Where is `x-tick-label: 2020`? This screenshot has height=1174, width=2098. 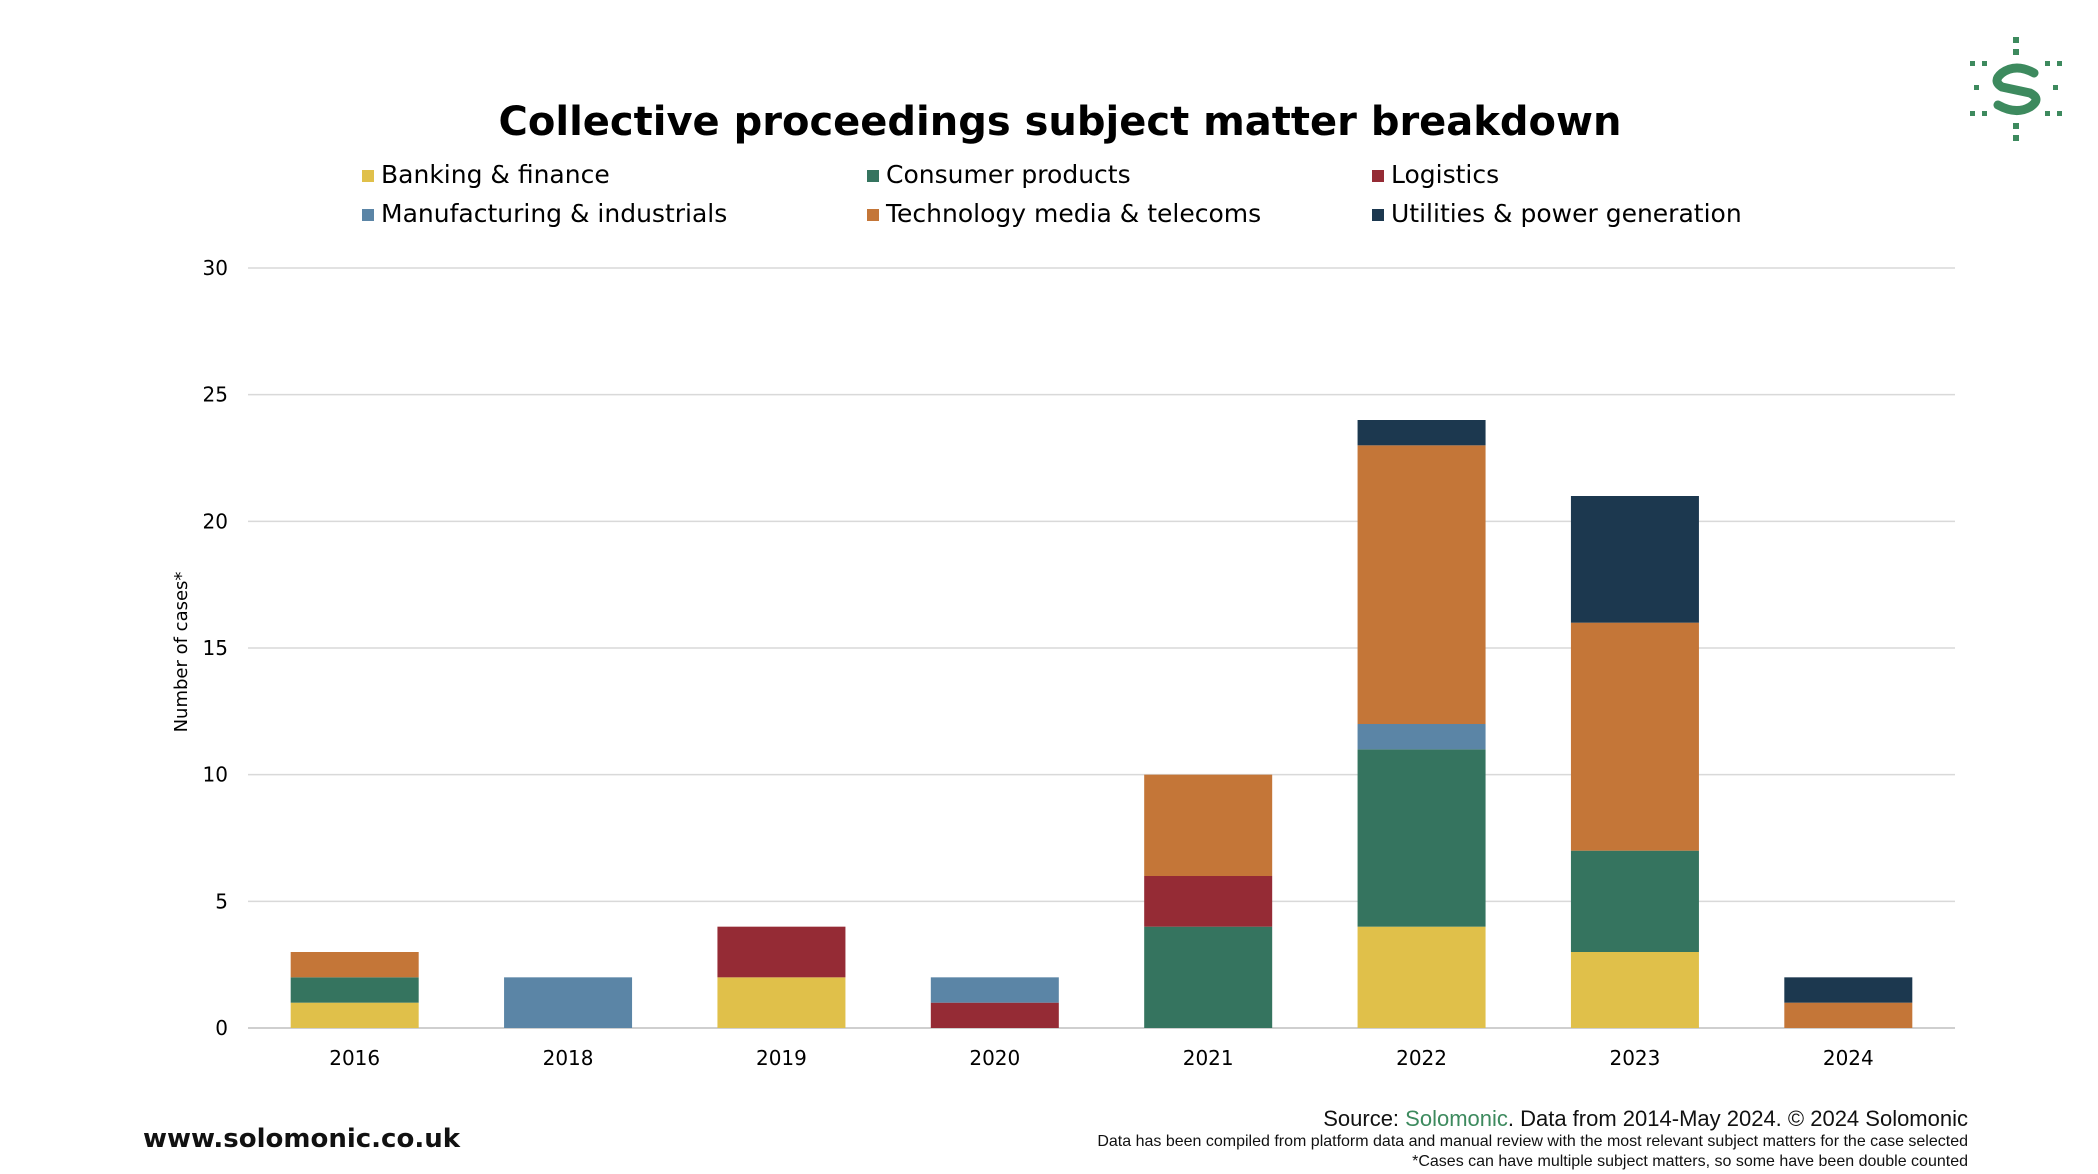
x-tick-label: 2020 is located at coordinates (994, 1058).